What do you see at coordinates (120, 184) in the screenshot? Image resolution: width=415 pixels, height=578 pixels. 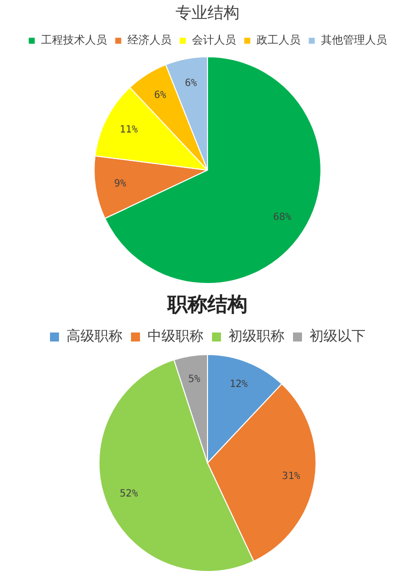 I see `data-label: 9%` at bounding box center [120, 184].